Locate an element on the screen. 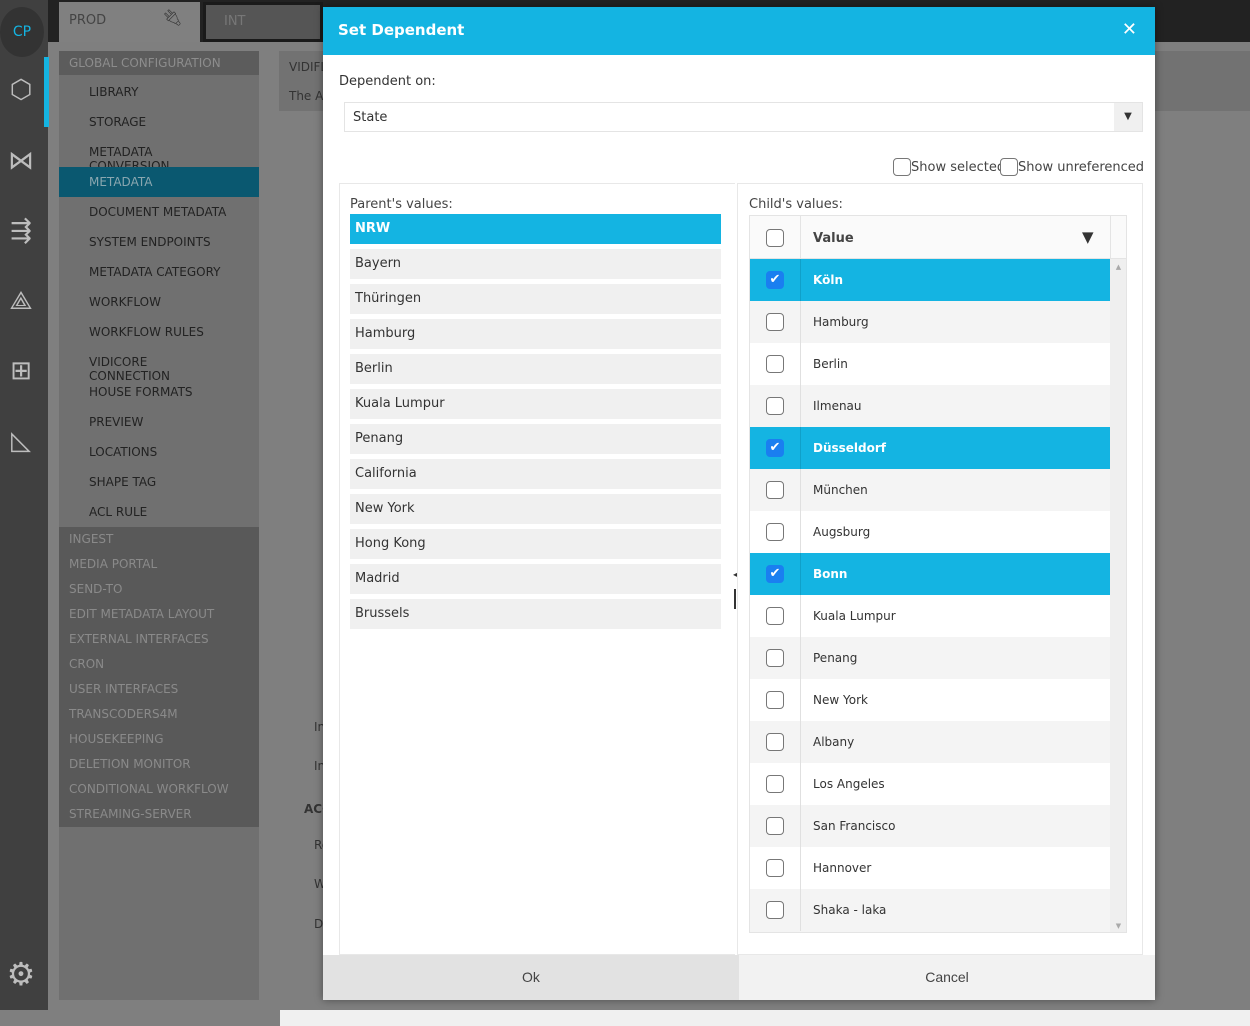  child-value-row: Shaka - laka is located at coordinates (930, 910).